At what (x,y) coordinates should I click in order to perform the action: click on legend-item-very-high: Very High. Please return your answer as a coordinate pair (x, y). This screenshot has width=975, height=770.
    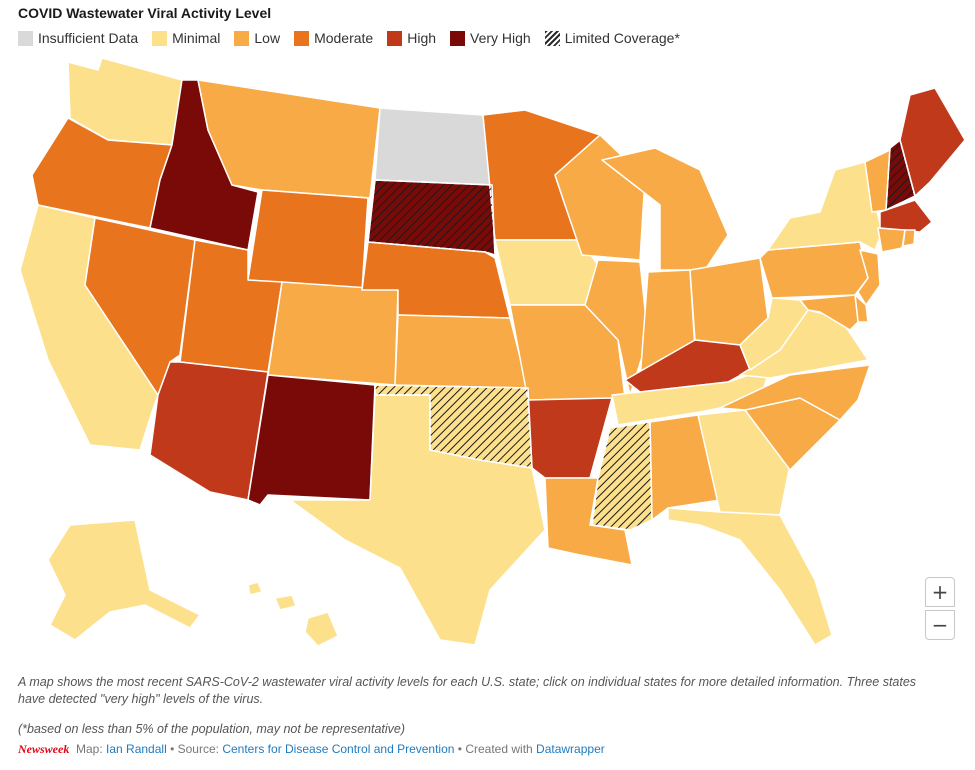
    Looking at the image, I should click on (490, 38).